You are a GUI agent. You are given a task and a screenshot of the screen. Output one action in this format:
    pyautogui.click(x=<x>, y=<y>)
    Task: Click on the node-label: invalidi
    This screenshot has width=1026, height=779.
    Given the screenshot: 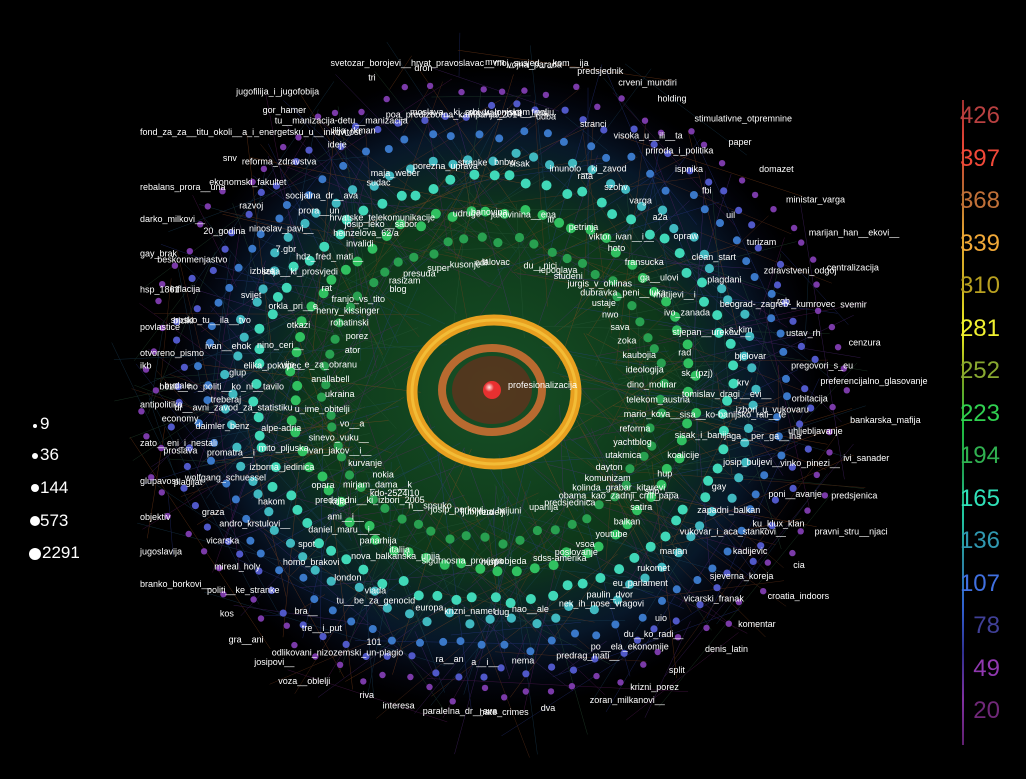 What is the action you would take?
    pyautogui.click(x=360, y=244)
    